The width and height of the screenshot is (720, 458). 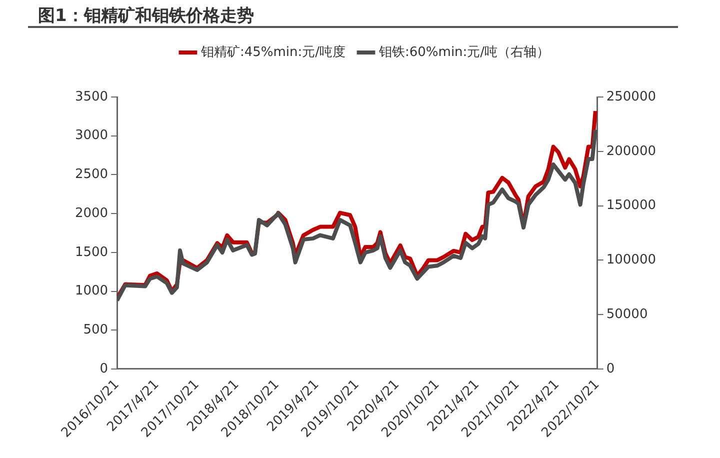 What do you see at coordinates (91, 136) in the screenshot?
I see `y-tick-label: 3000` at bounding box center [91, 136].